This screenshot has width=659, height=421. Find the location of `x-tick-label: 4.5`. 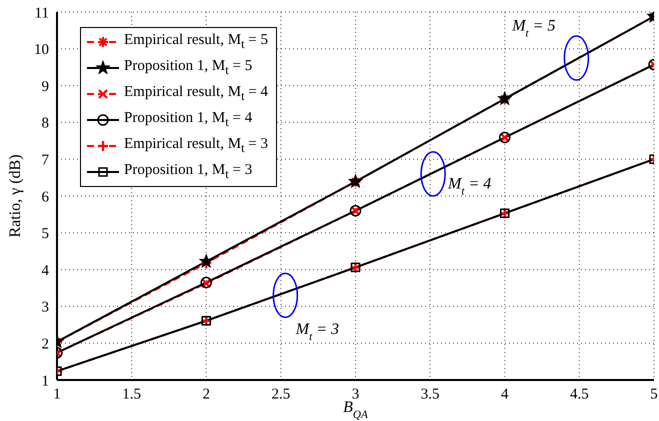

x-tick-label: 4.5 is located at coordinates (579, 394).